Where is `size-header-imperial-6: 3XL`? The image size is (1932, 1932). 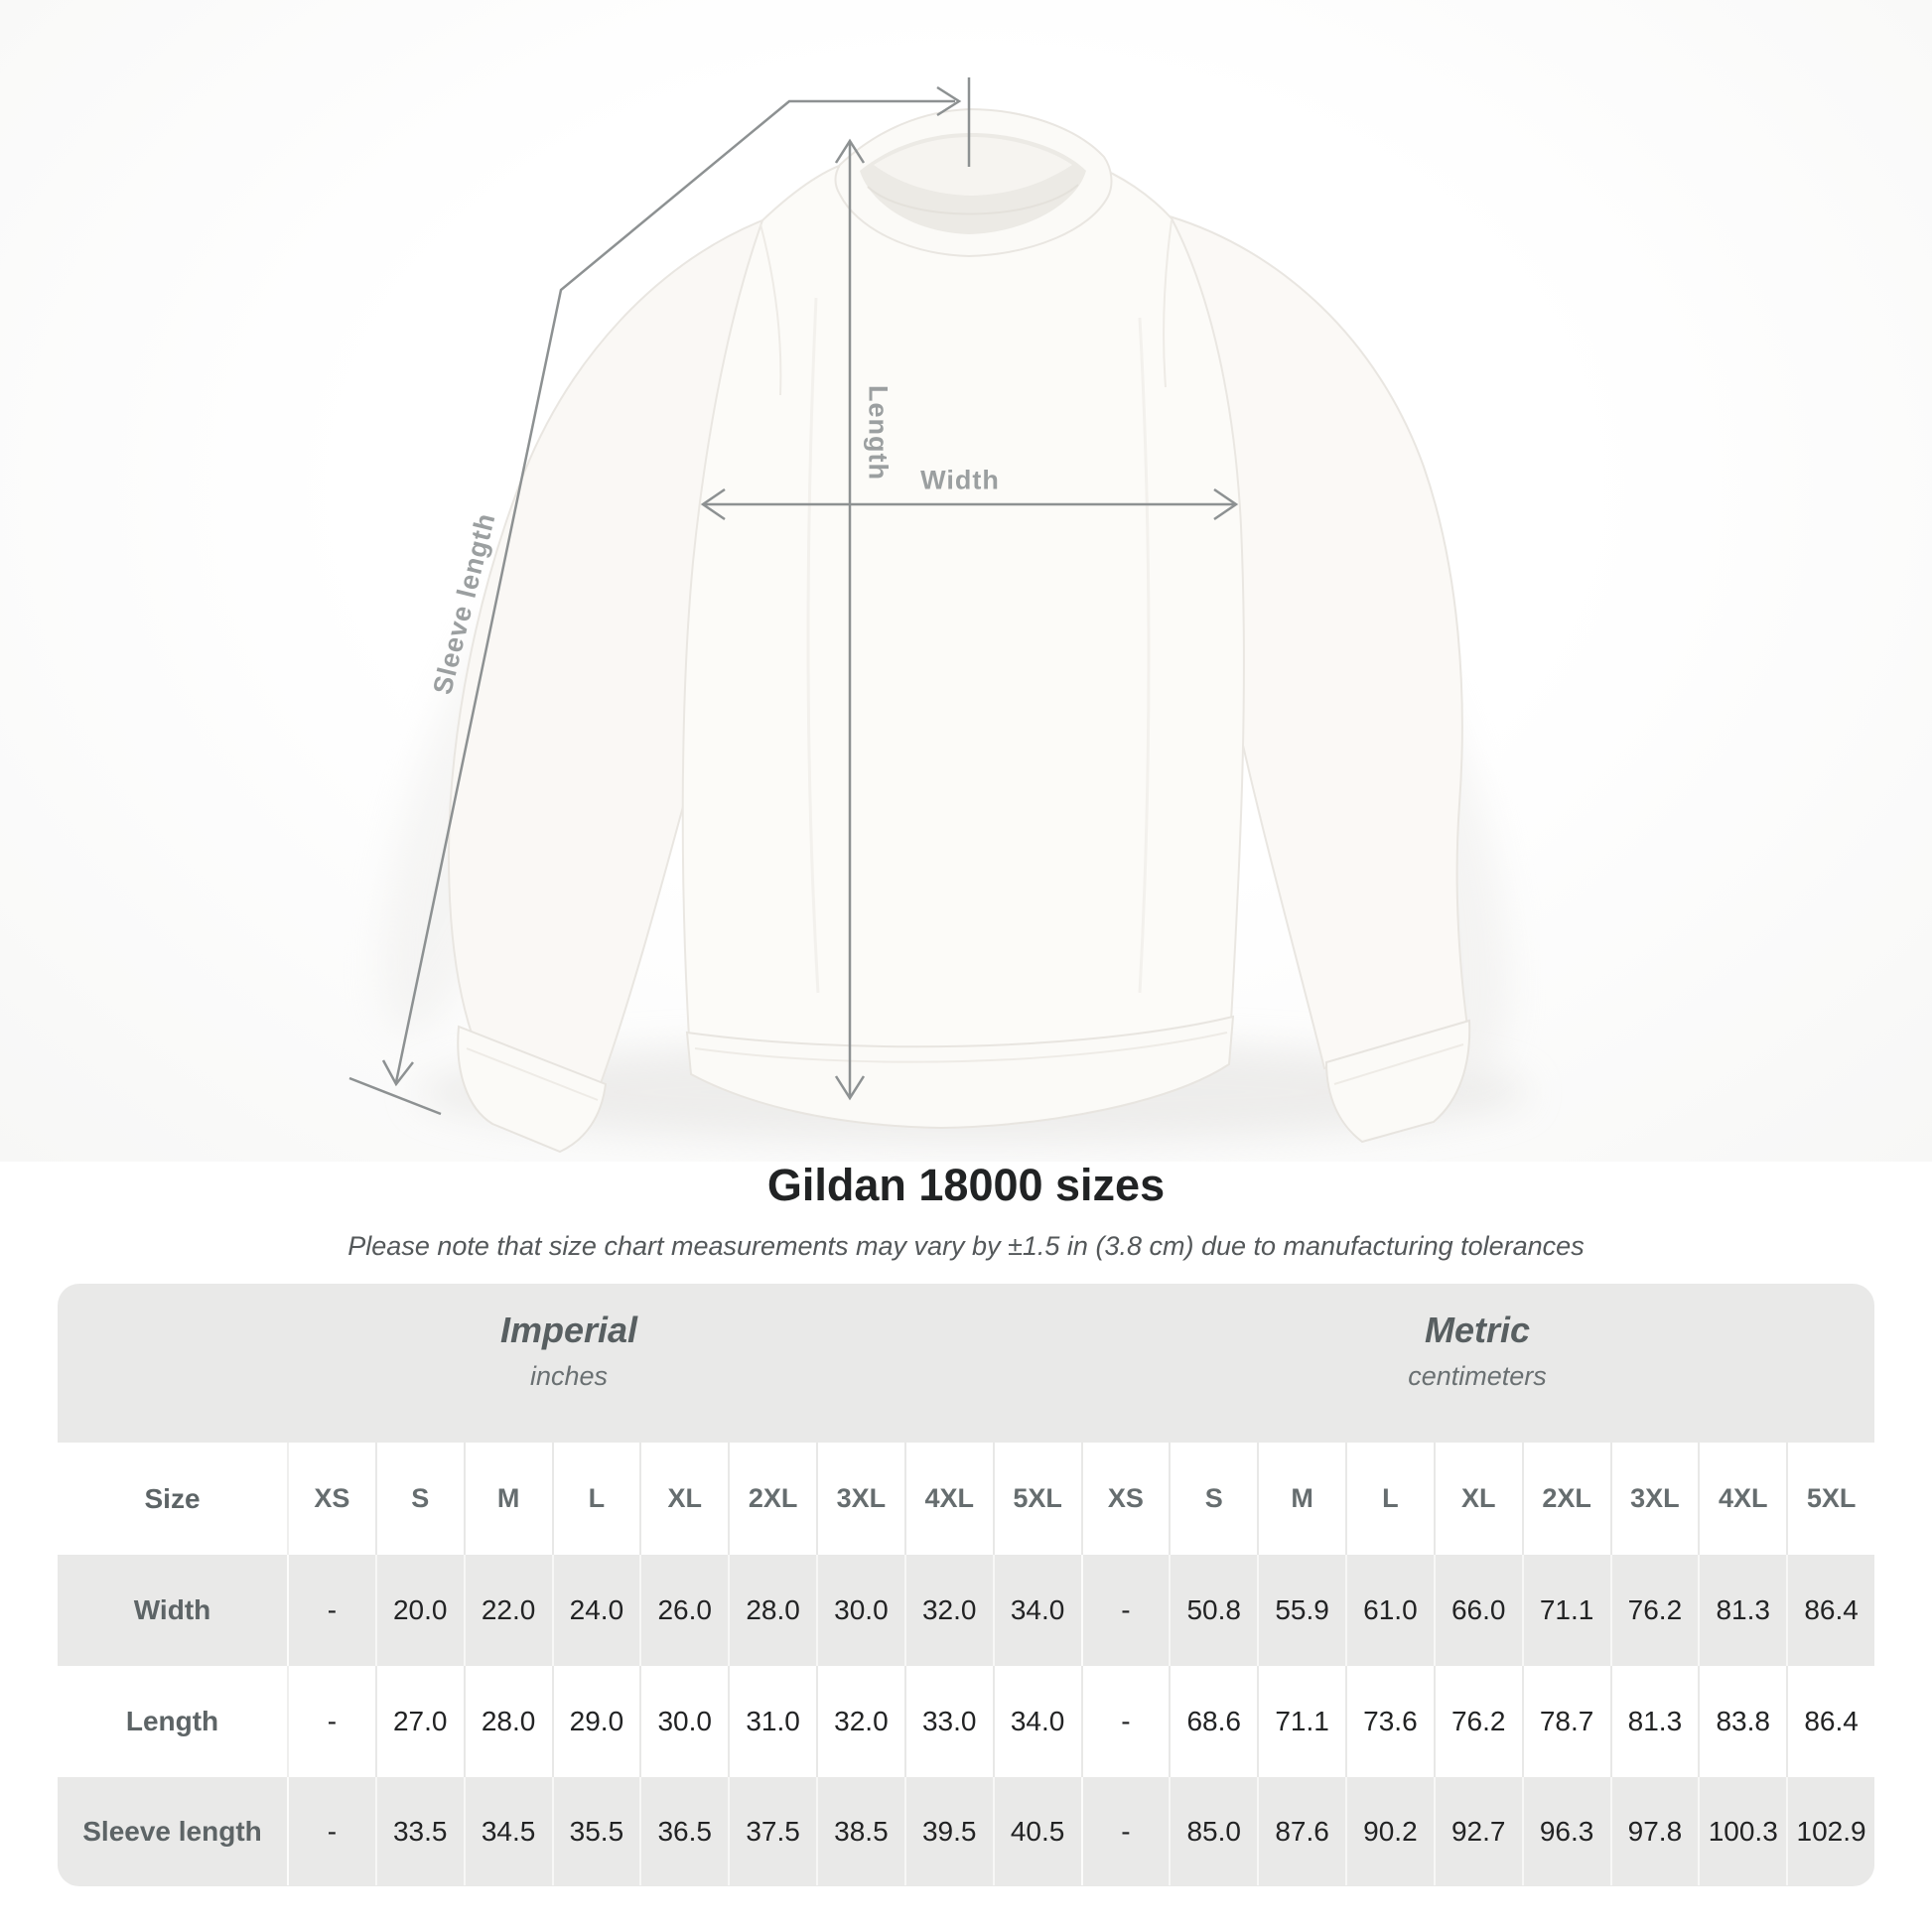 size-header-imperial-6: 3XL is located at coordinates (860, 1499).